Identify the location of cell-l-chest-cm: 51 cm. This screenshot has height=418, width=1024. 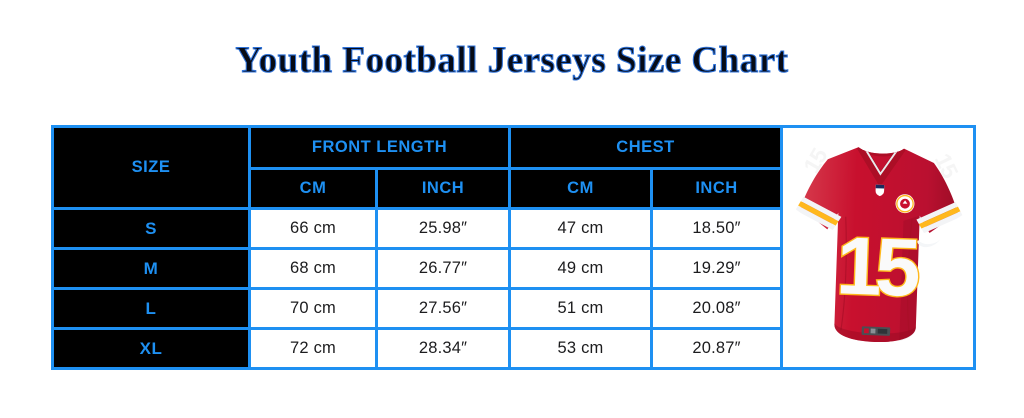
(580, 308).